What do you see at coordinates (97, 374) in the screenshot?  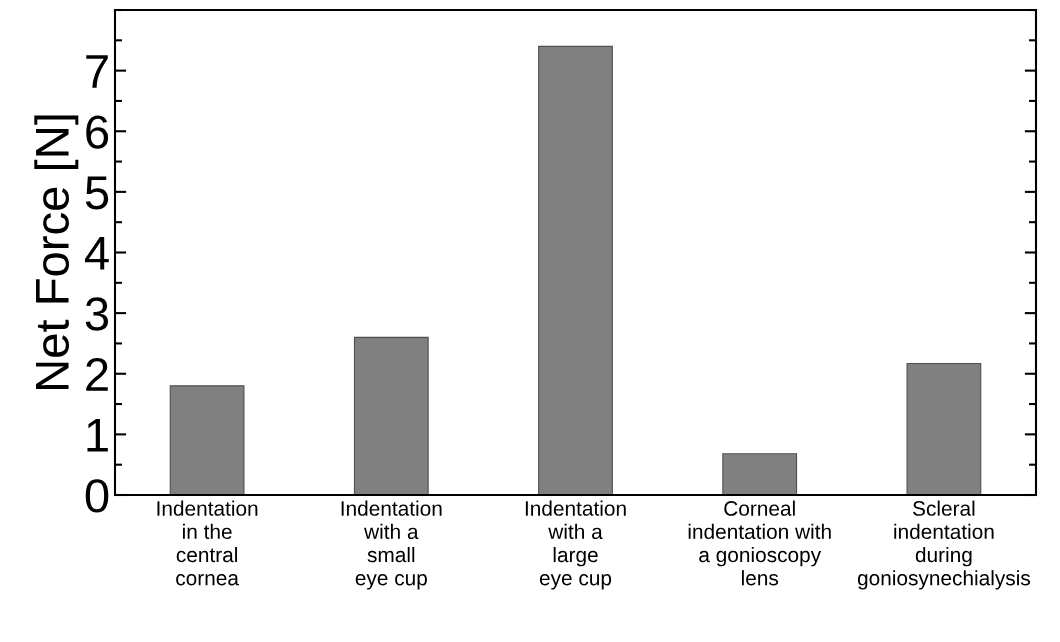 I see `y-tick-label: 2` at bounding box center [97, 374].